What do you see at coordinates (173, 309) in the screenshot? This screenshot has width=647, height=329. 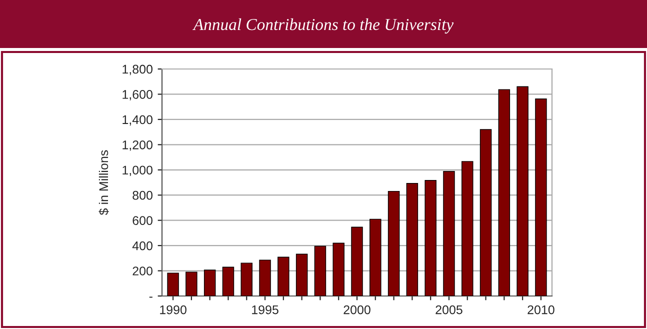 I see `x-tick-label: 1990` at bounding box center [173, 309].